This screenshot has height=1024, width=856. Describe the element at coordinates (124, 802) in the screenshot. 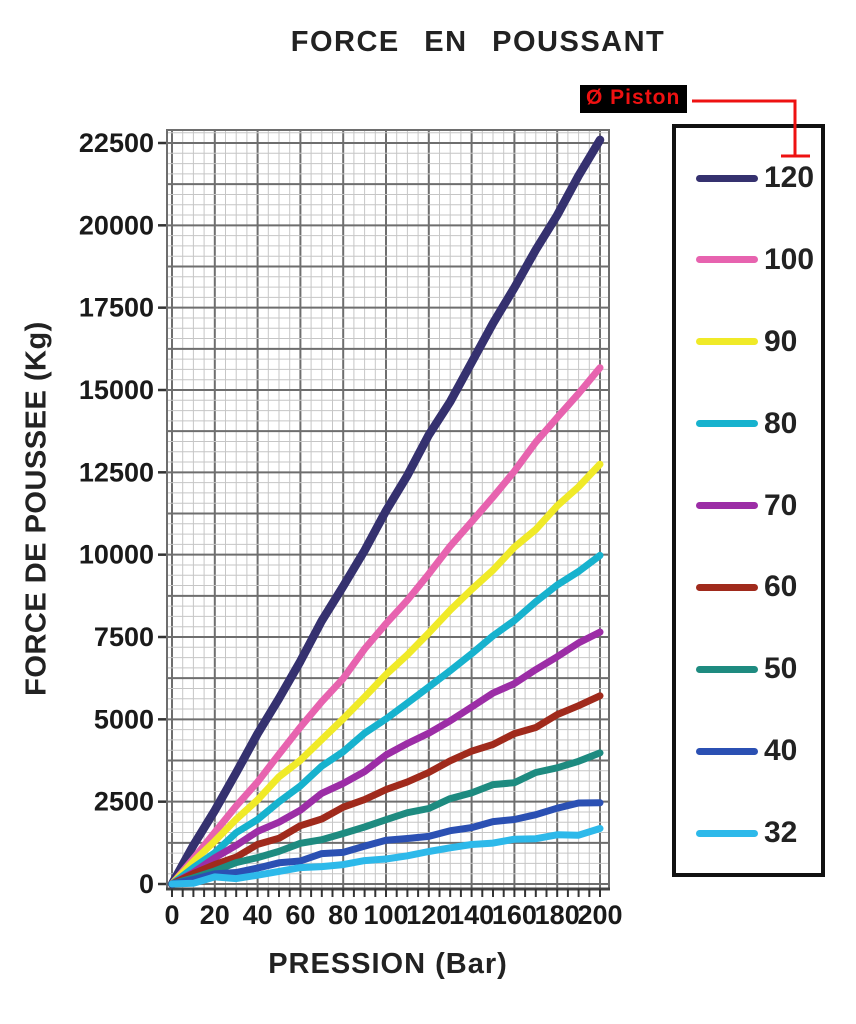

I see `y-tick-label: 2500` at that location.